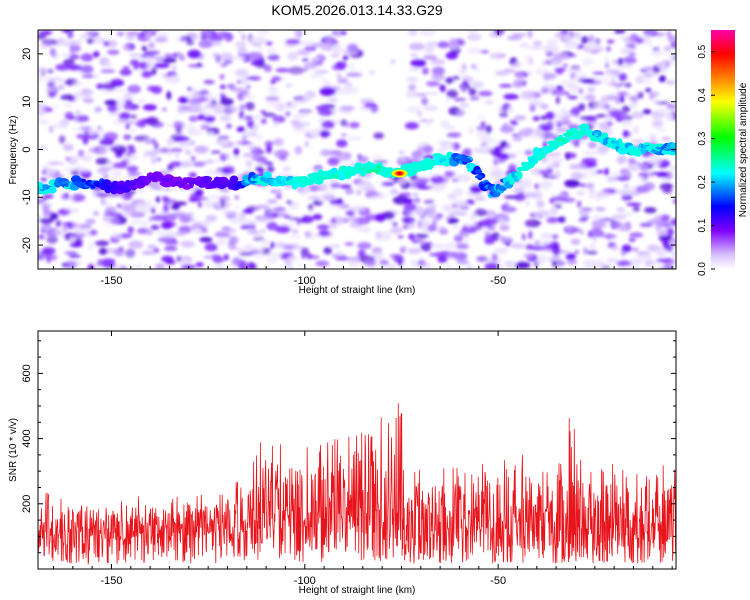  I want to click on colorbar-ticks: 0.0 0.1 0.2 0.3 0.4 0.5, so click(706, 160).